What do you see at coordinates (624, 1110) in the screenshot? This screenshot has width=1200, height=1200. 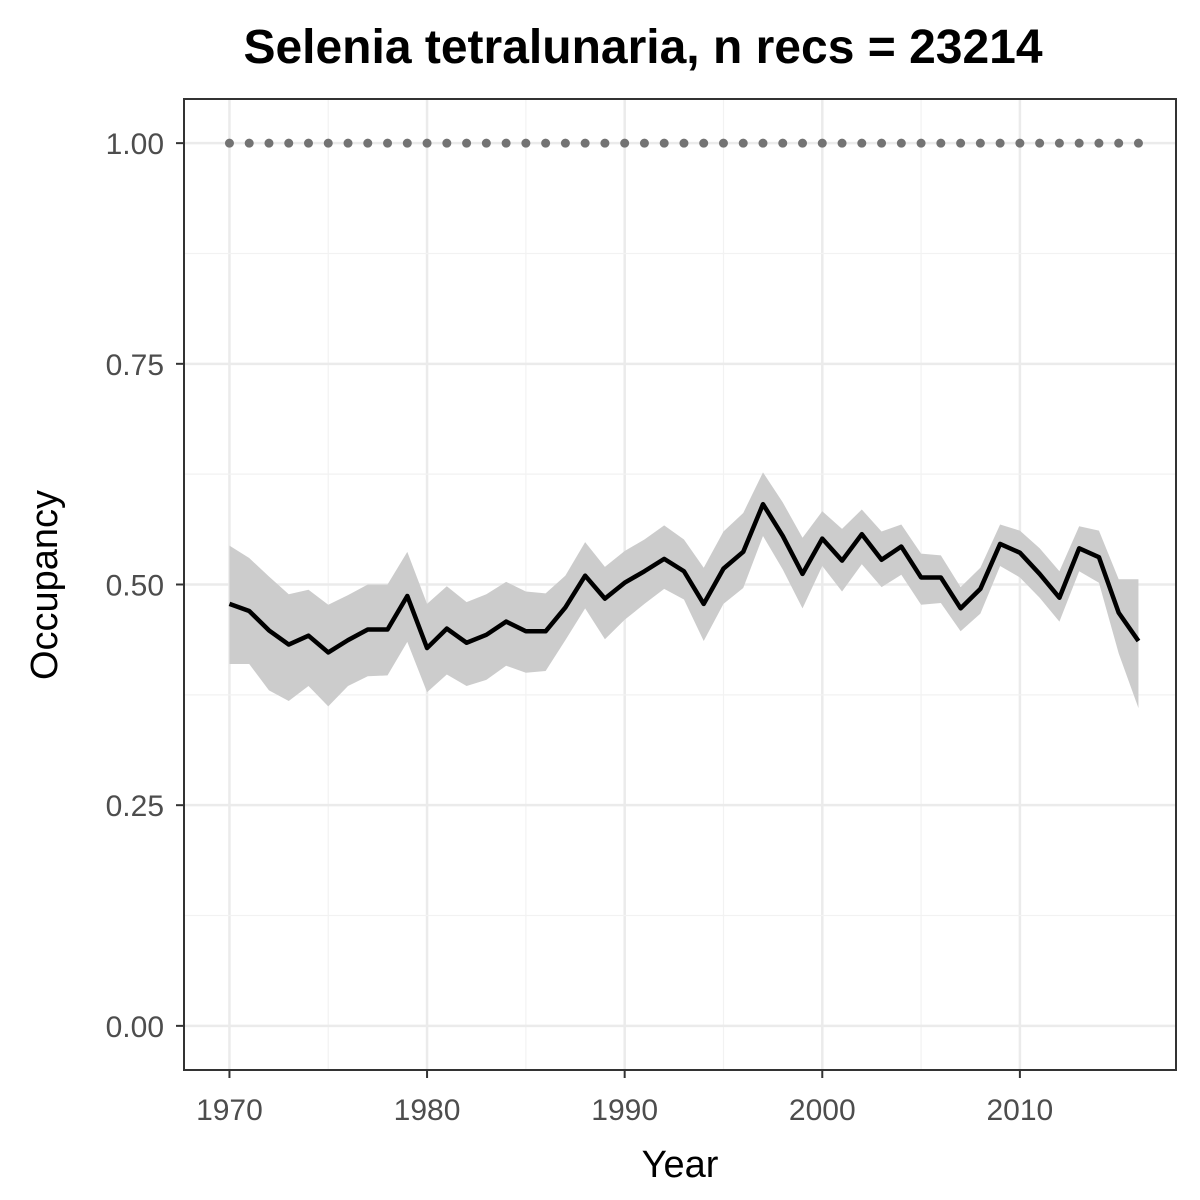 I see `x-tick-label: 1990` at bounding box center [624, 1110].